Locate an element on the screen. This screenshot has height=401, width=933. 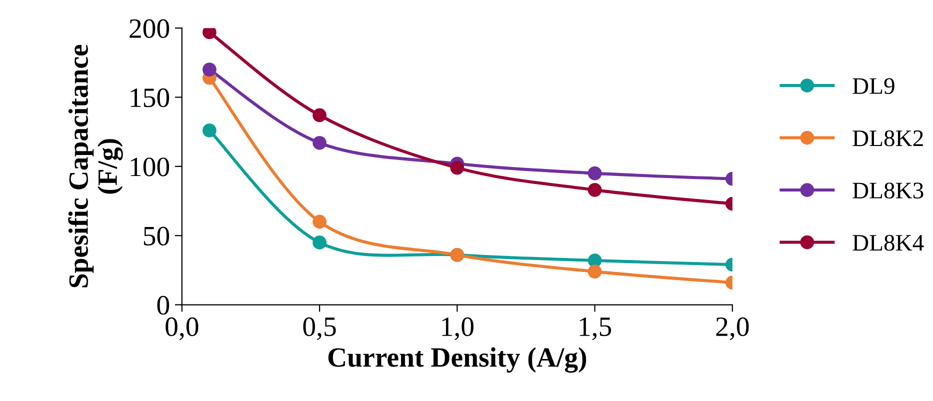
y-tick-label: 0 is located at coordinates (163, 305).